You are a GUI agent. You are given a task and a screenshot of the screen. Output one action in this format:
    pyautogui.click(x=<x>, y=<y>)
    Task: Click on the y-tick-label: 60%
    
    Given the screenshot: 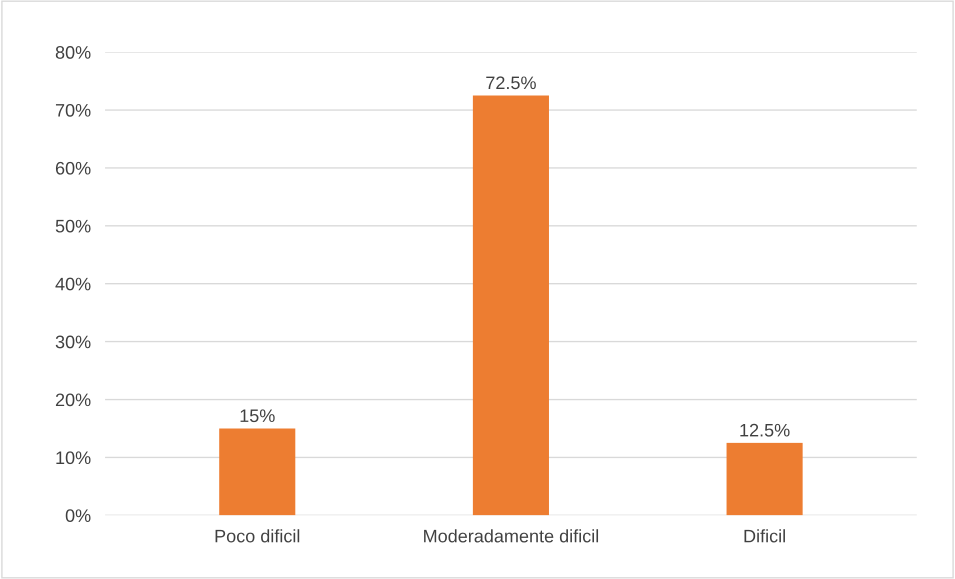 What is the action you would take?
    pyautogui.click(x=73, y=168)
    